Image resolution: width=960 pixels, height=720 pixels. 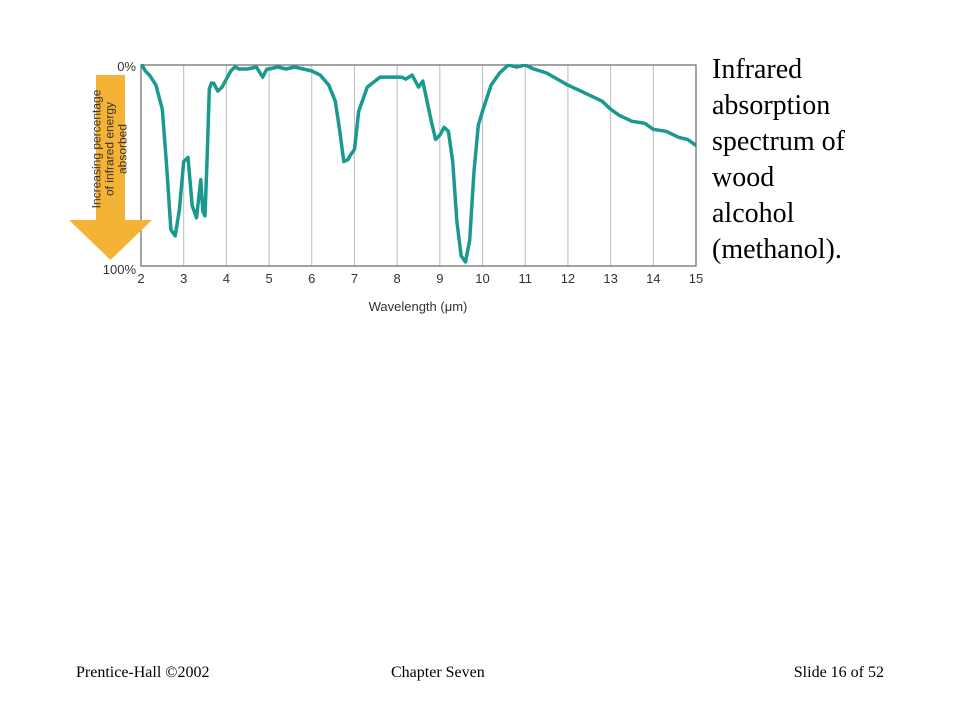 I want to click on caption-line-4: wood, so click(x=743, y=177).